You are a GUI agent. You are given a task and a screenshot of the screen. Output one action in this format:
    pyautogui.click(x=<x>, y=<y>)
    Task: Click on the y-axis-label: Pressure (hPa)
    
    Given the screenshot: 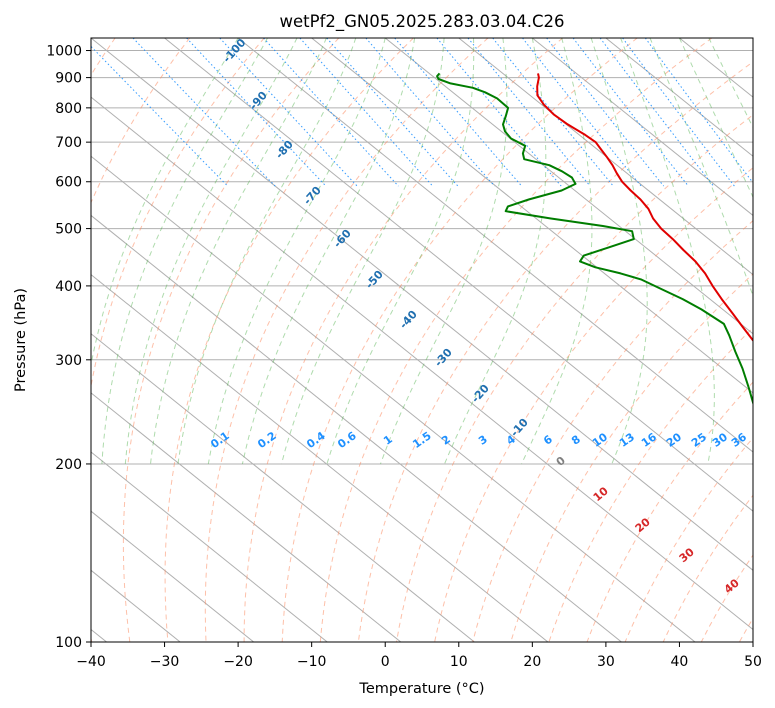 What is the action you would take?
    pyautogui.click(x=21, y=340)
    